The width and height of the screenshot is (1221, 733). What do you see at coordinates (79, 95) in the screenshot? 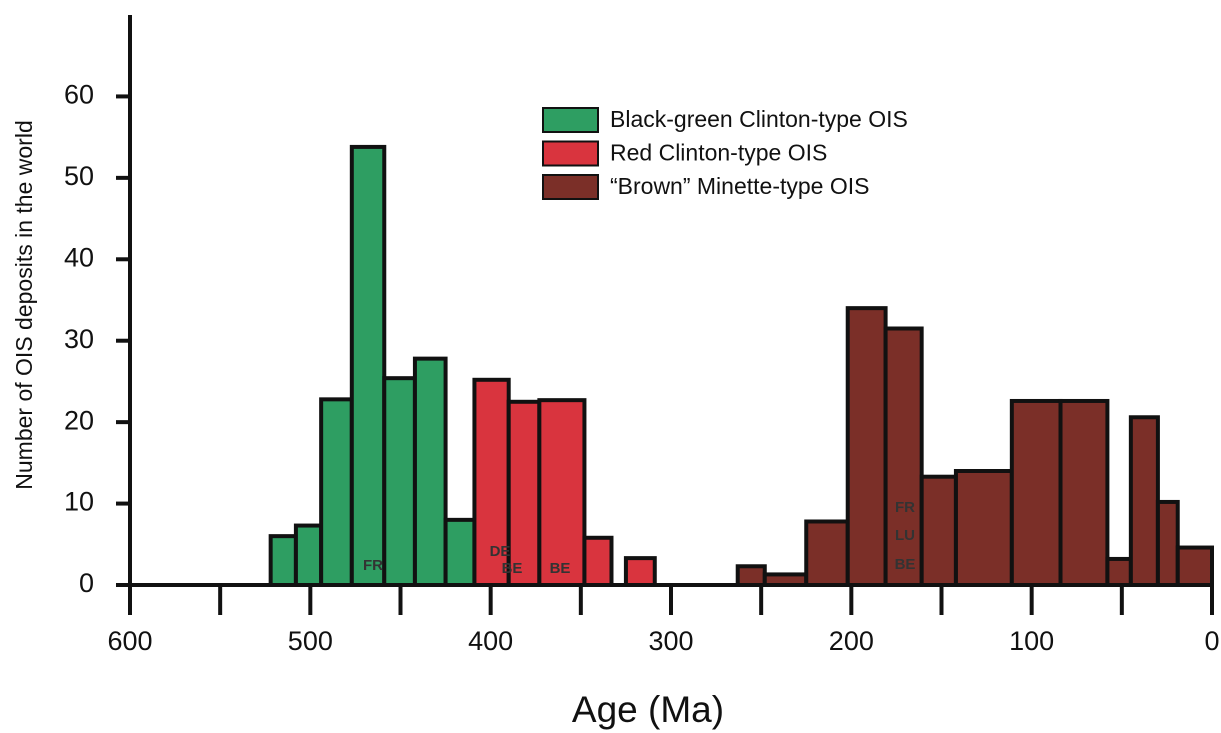
I see `y-tick-label: 60` at bounding box center [79, 95].